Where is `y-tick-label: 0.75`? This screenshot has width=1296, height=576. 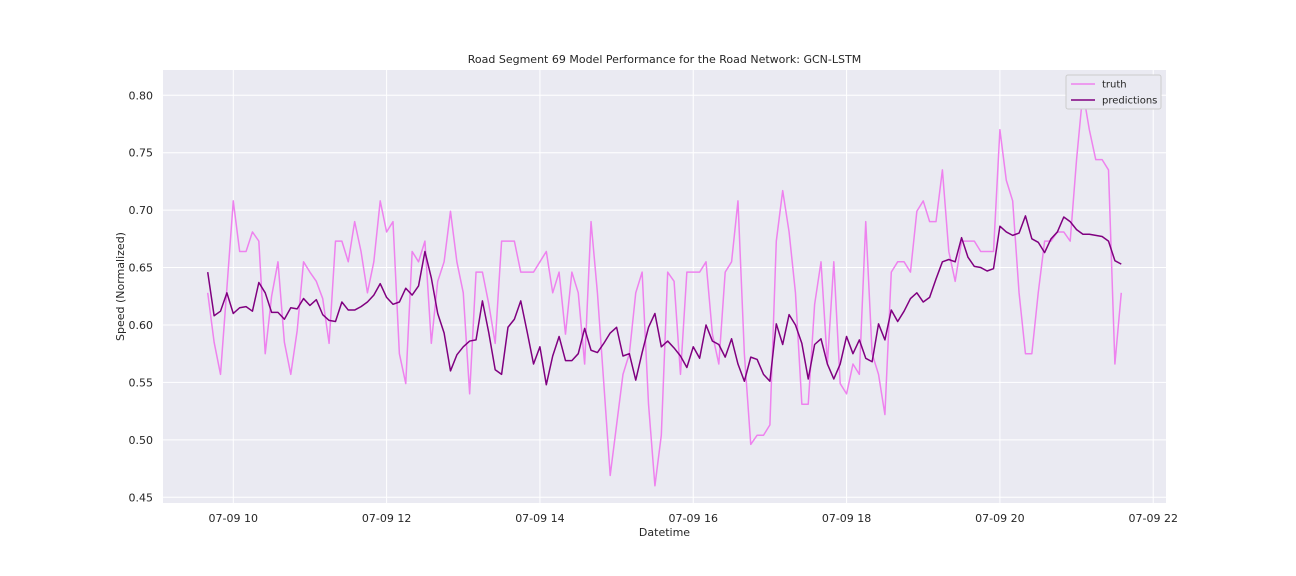
y-tick-label: 0.75 is located at coordinates (141, 153).